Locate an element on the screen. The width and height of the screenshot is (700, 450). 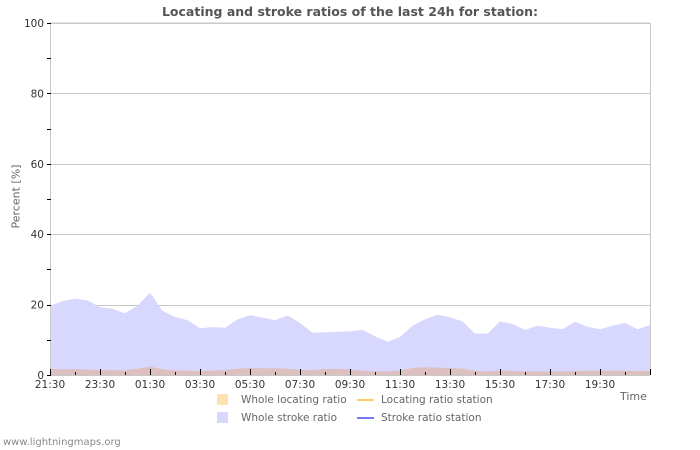
legend-swatch-whole-locating is located at coordinates (222, 399).